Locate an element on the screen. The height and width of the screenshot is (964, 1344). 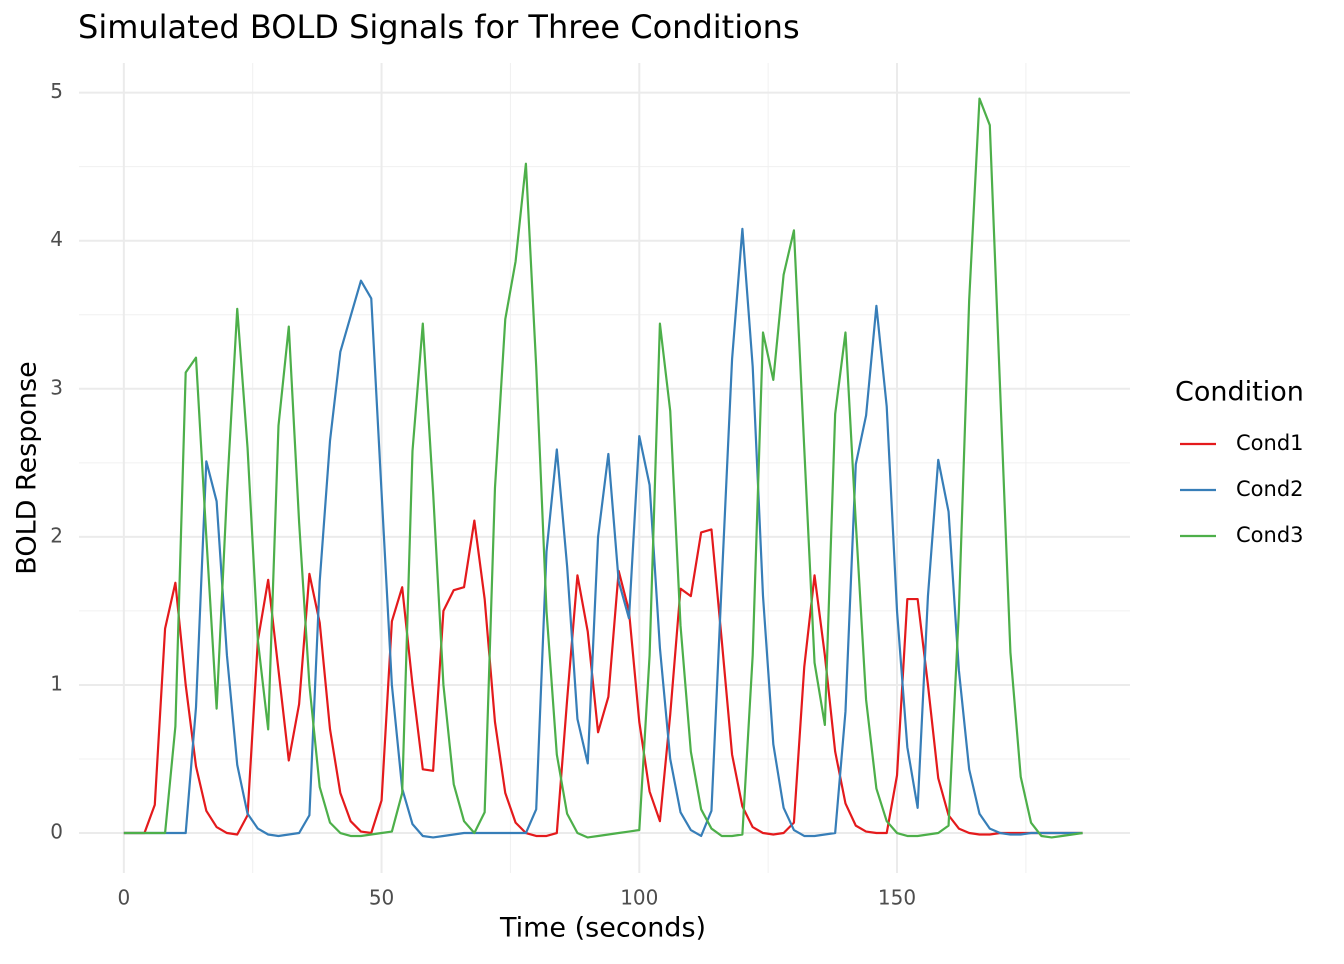
x-tick-label: 0 is located at coordinates (123, 898).